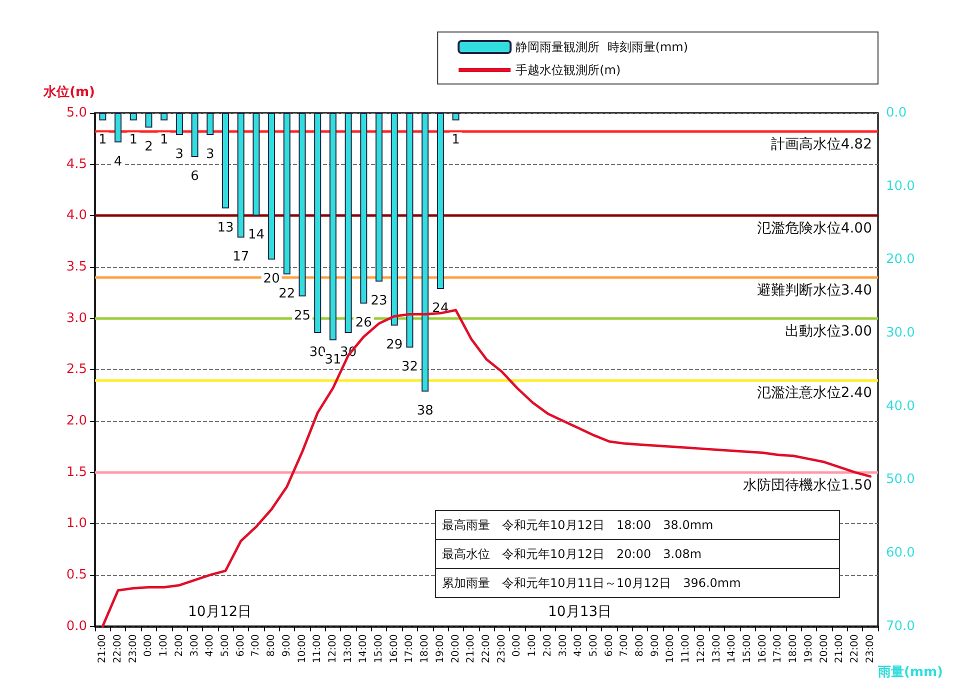 The width and height of the screenshot is (968, 679). What do you see at coordinates (256, 235) in the screenshot?
I see `data-label: 14` at bounding box center [256, 235].